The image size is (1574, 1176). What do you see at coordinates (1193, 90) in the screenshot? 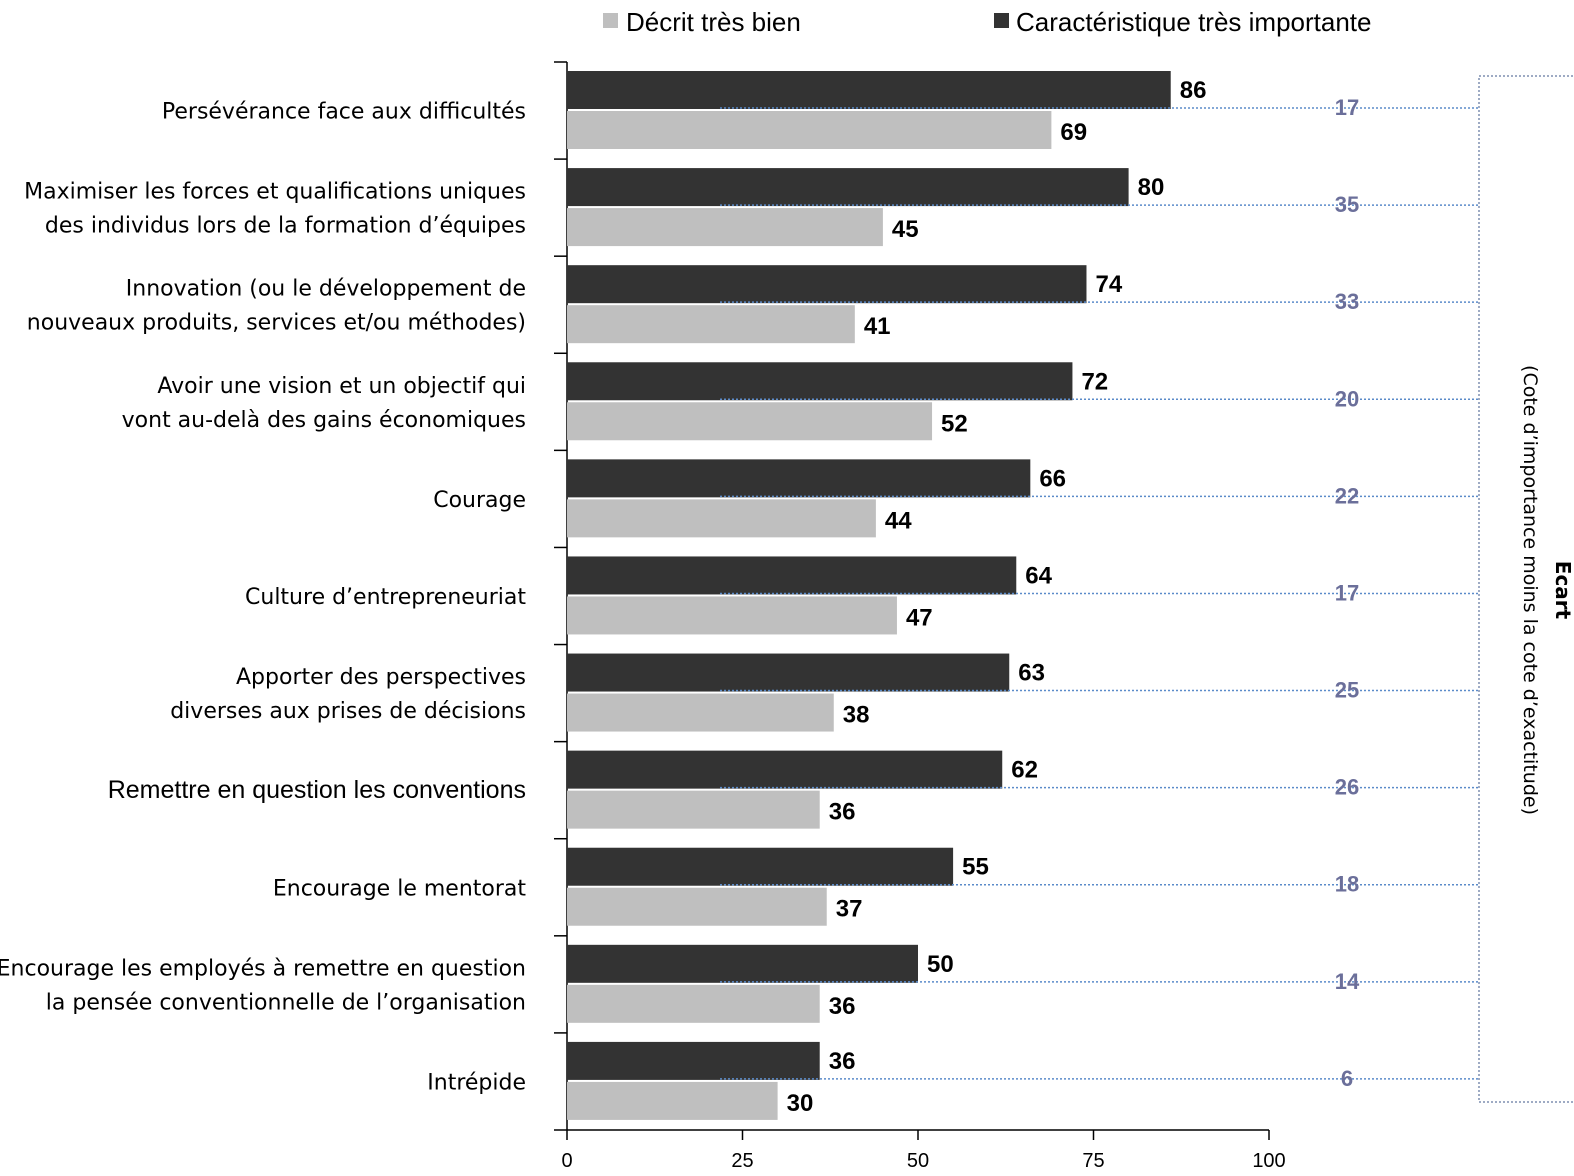
I see `value-label-importante: 86` at bounding box center [1193, 90].